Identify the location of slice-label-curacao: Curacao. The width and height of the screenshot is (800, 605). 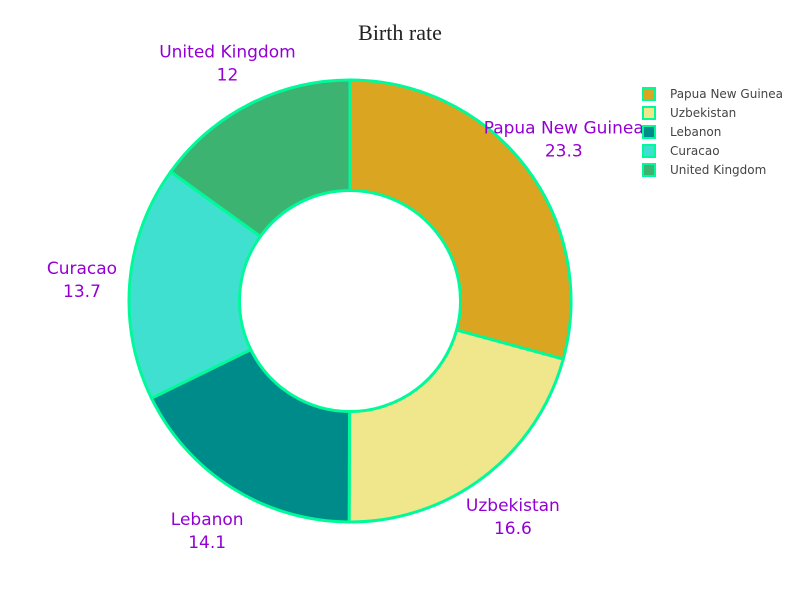
(82, 269).